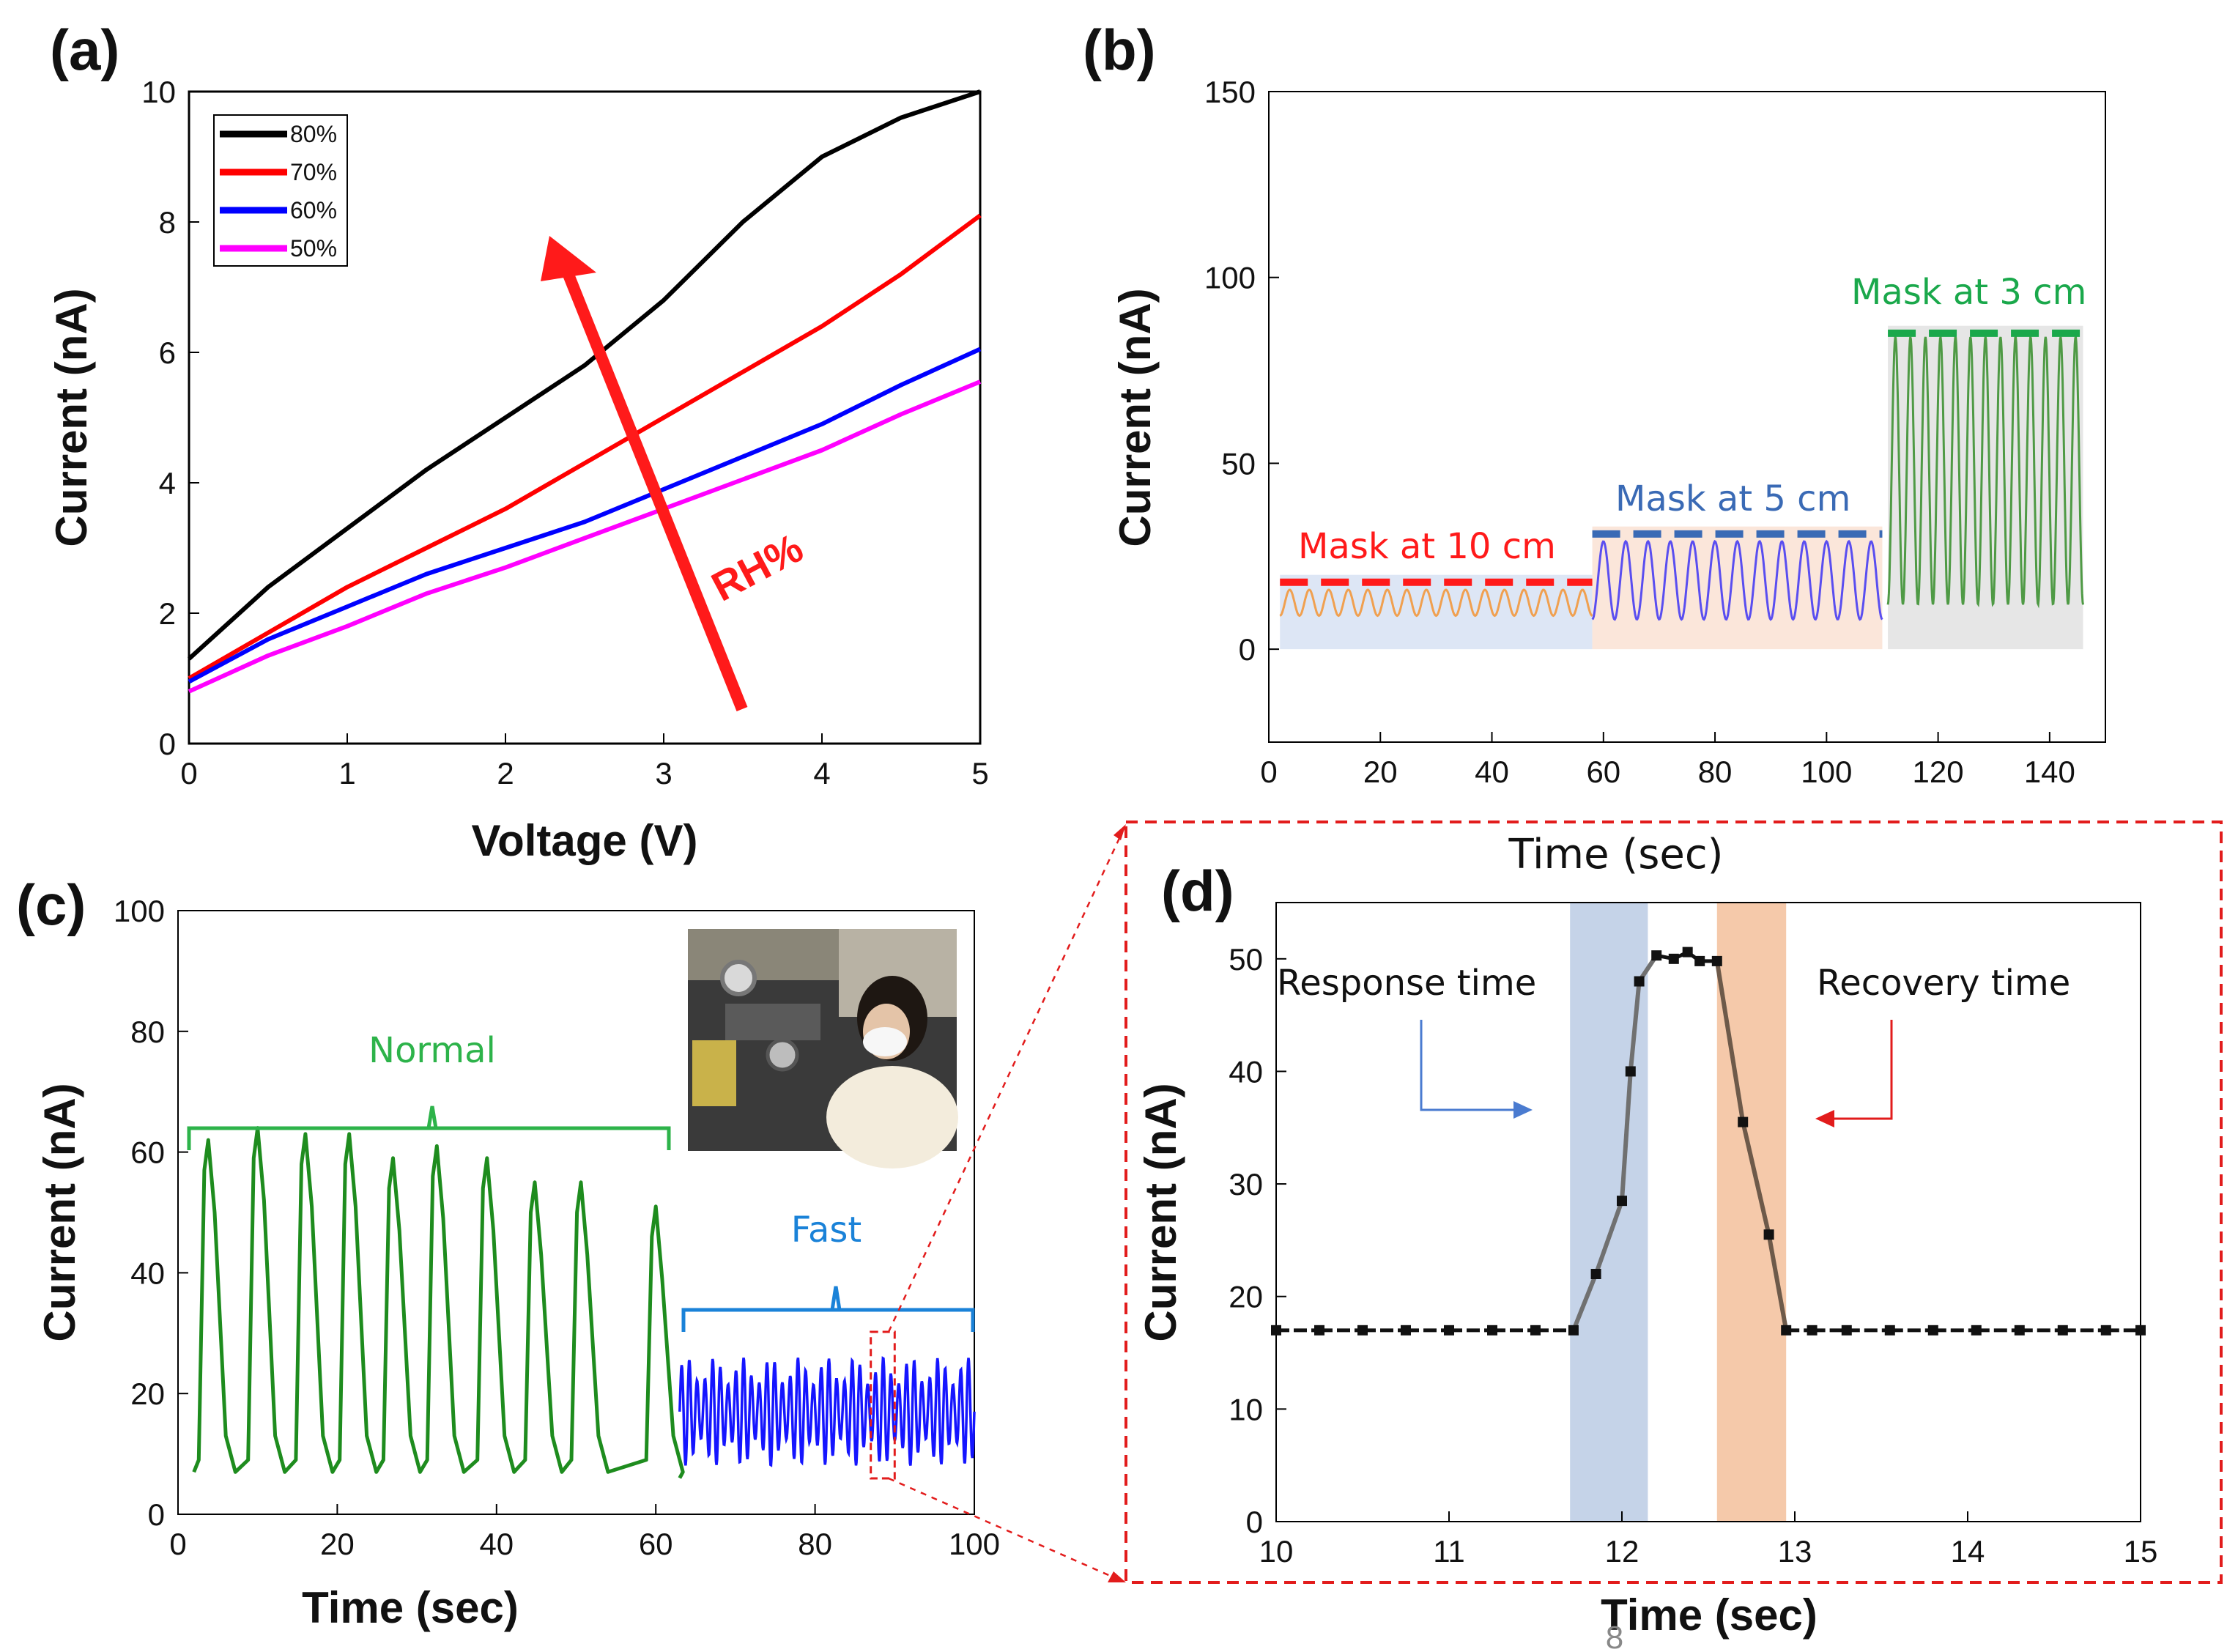 The image size is (2238, 1652). Describe the element at coordinates (655, 492) in the screenshot. I see `rh-arrow-shaft` at that location.